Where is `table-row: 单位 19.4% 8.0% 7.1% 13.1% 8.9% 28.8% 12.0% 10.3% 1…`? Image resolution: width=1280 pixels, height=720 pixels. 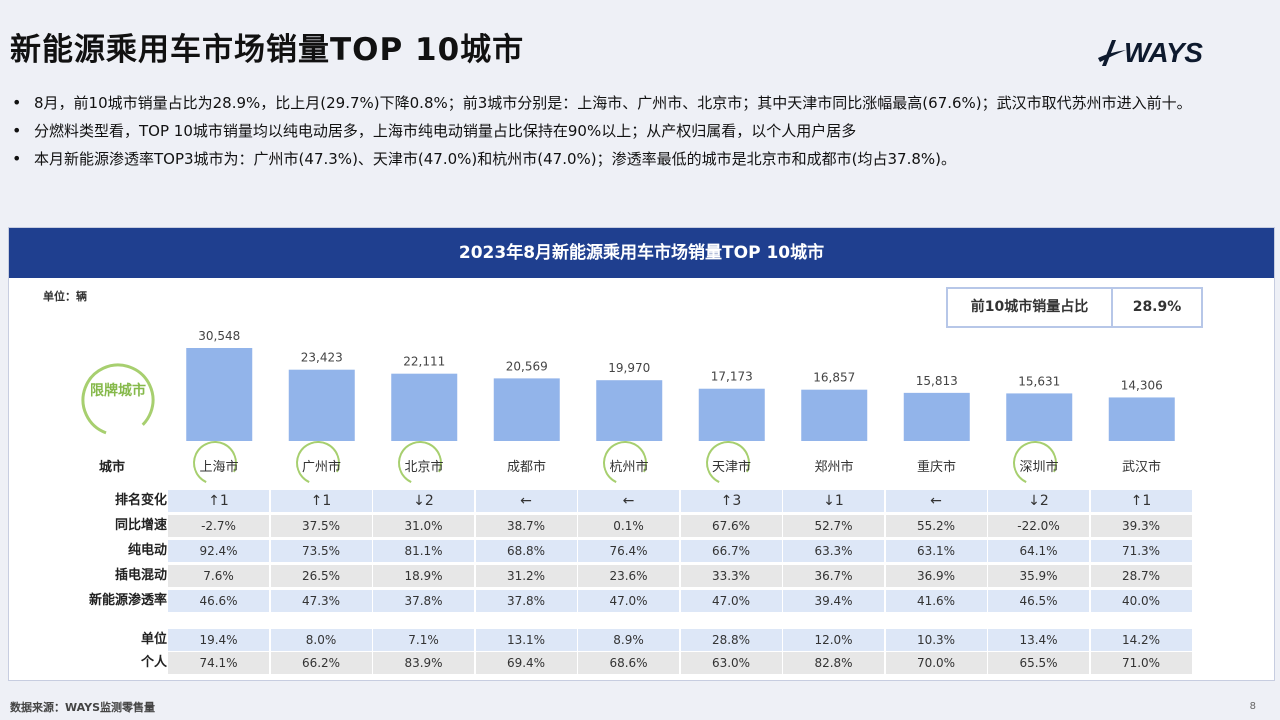
table-row: 单位 19.4% 8.0% 7.1% 13.1% 8.9% 28.8% 12.0% 10.3% 1… is located at coordinates (641, 640).